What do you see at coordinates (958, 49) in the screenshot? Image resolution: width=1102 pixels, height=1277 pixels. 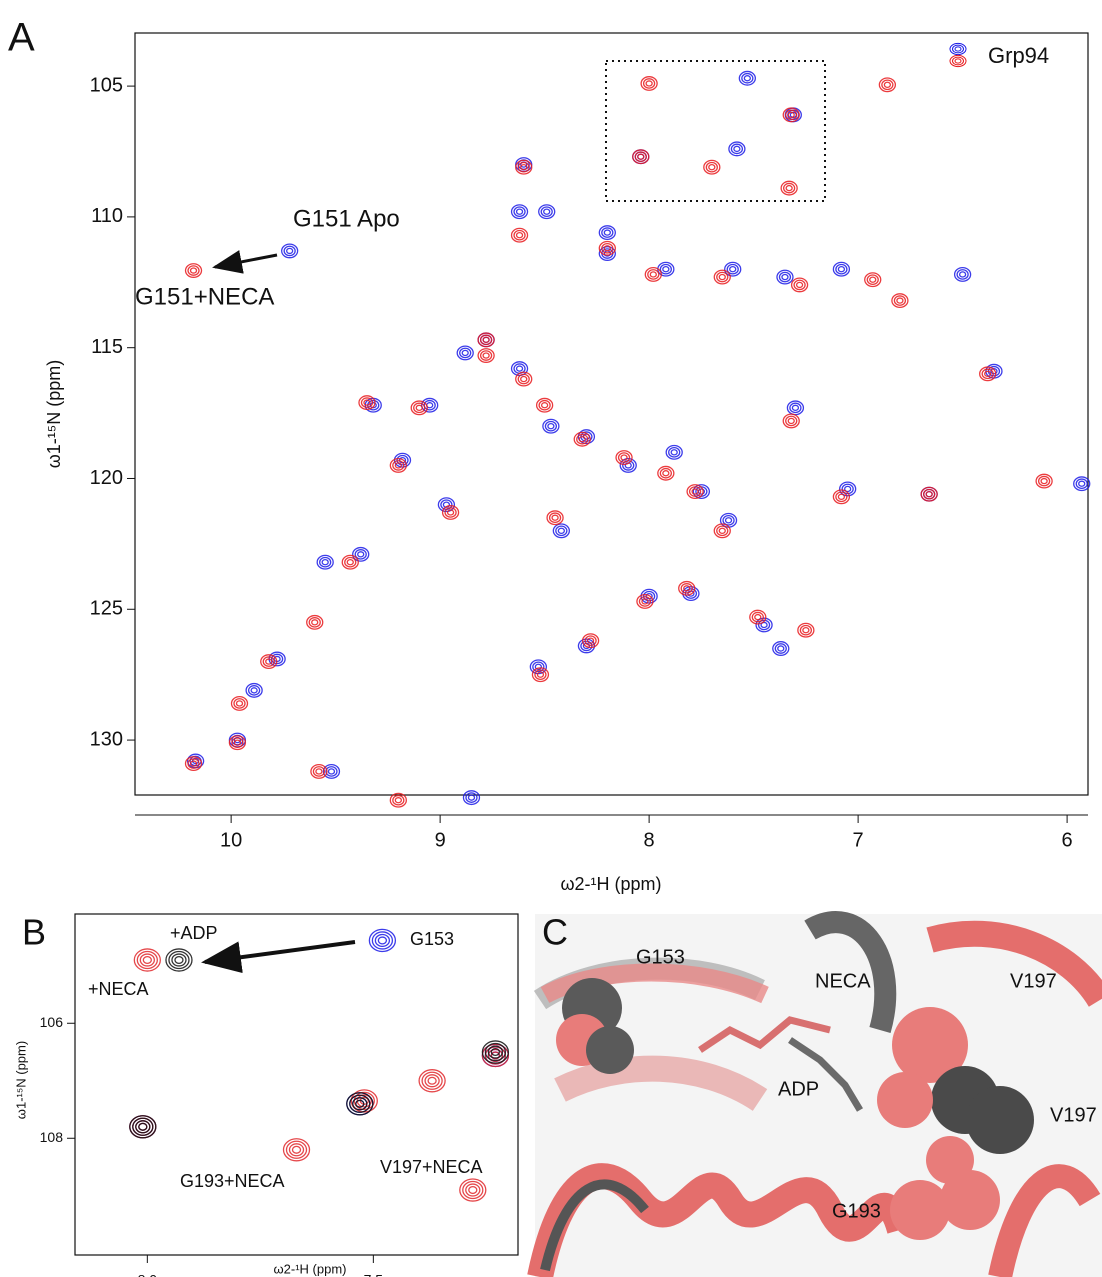 I see `legend-swatch` at bounding box center [958, 49].